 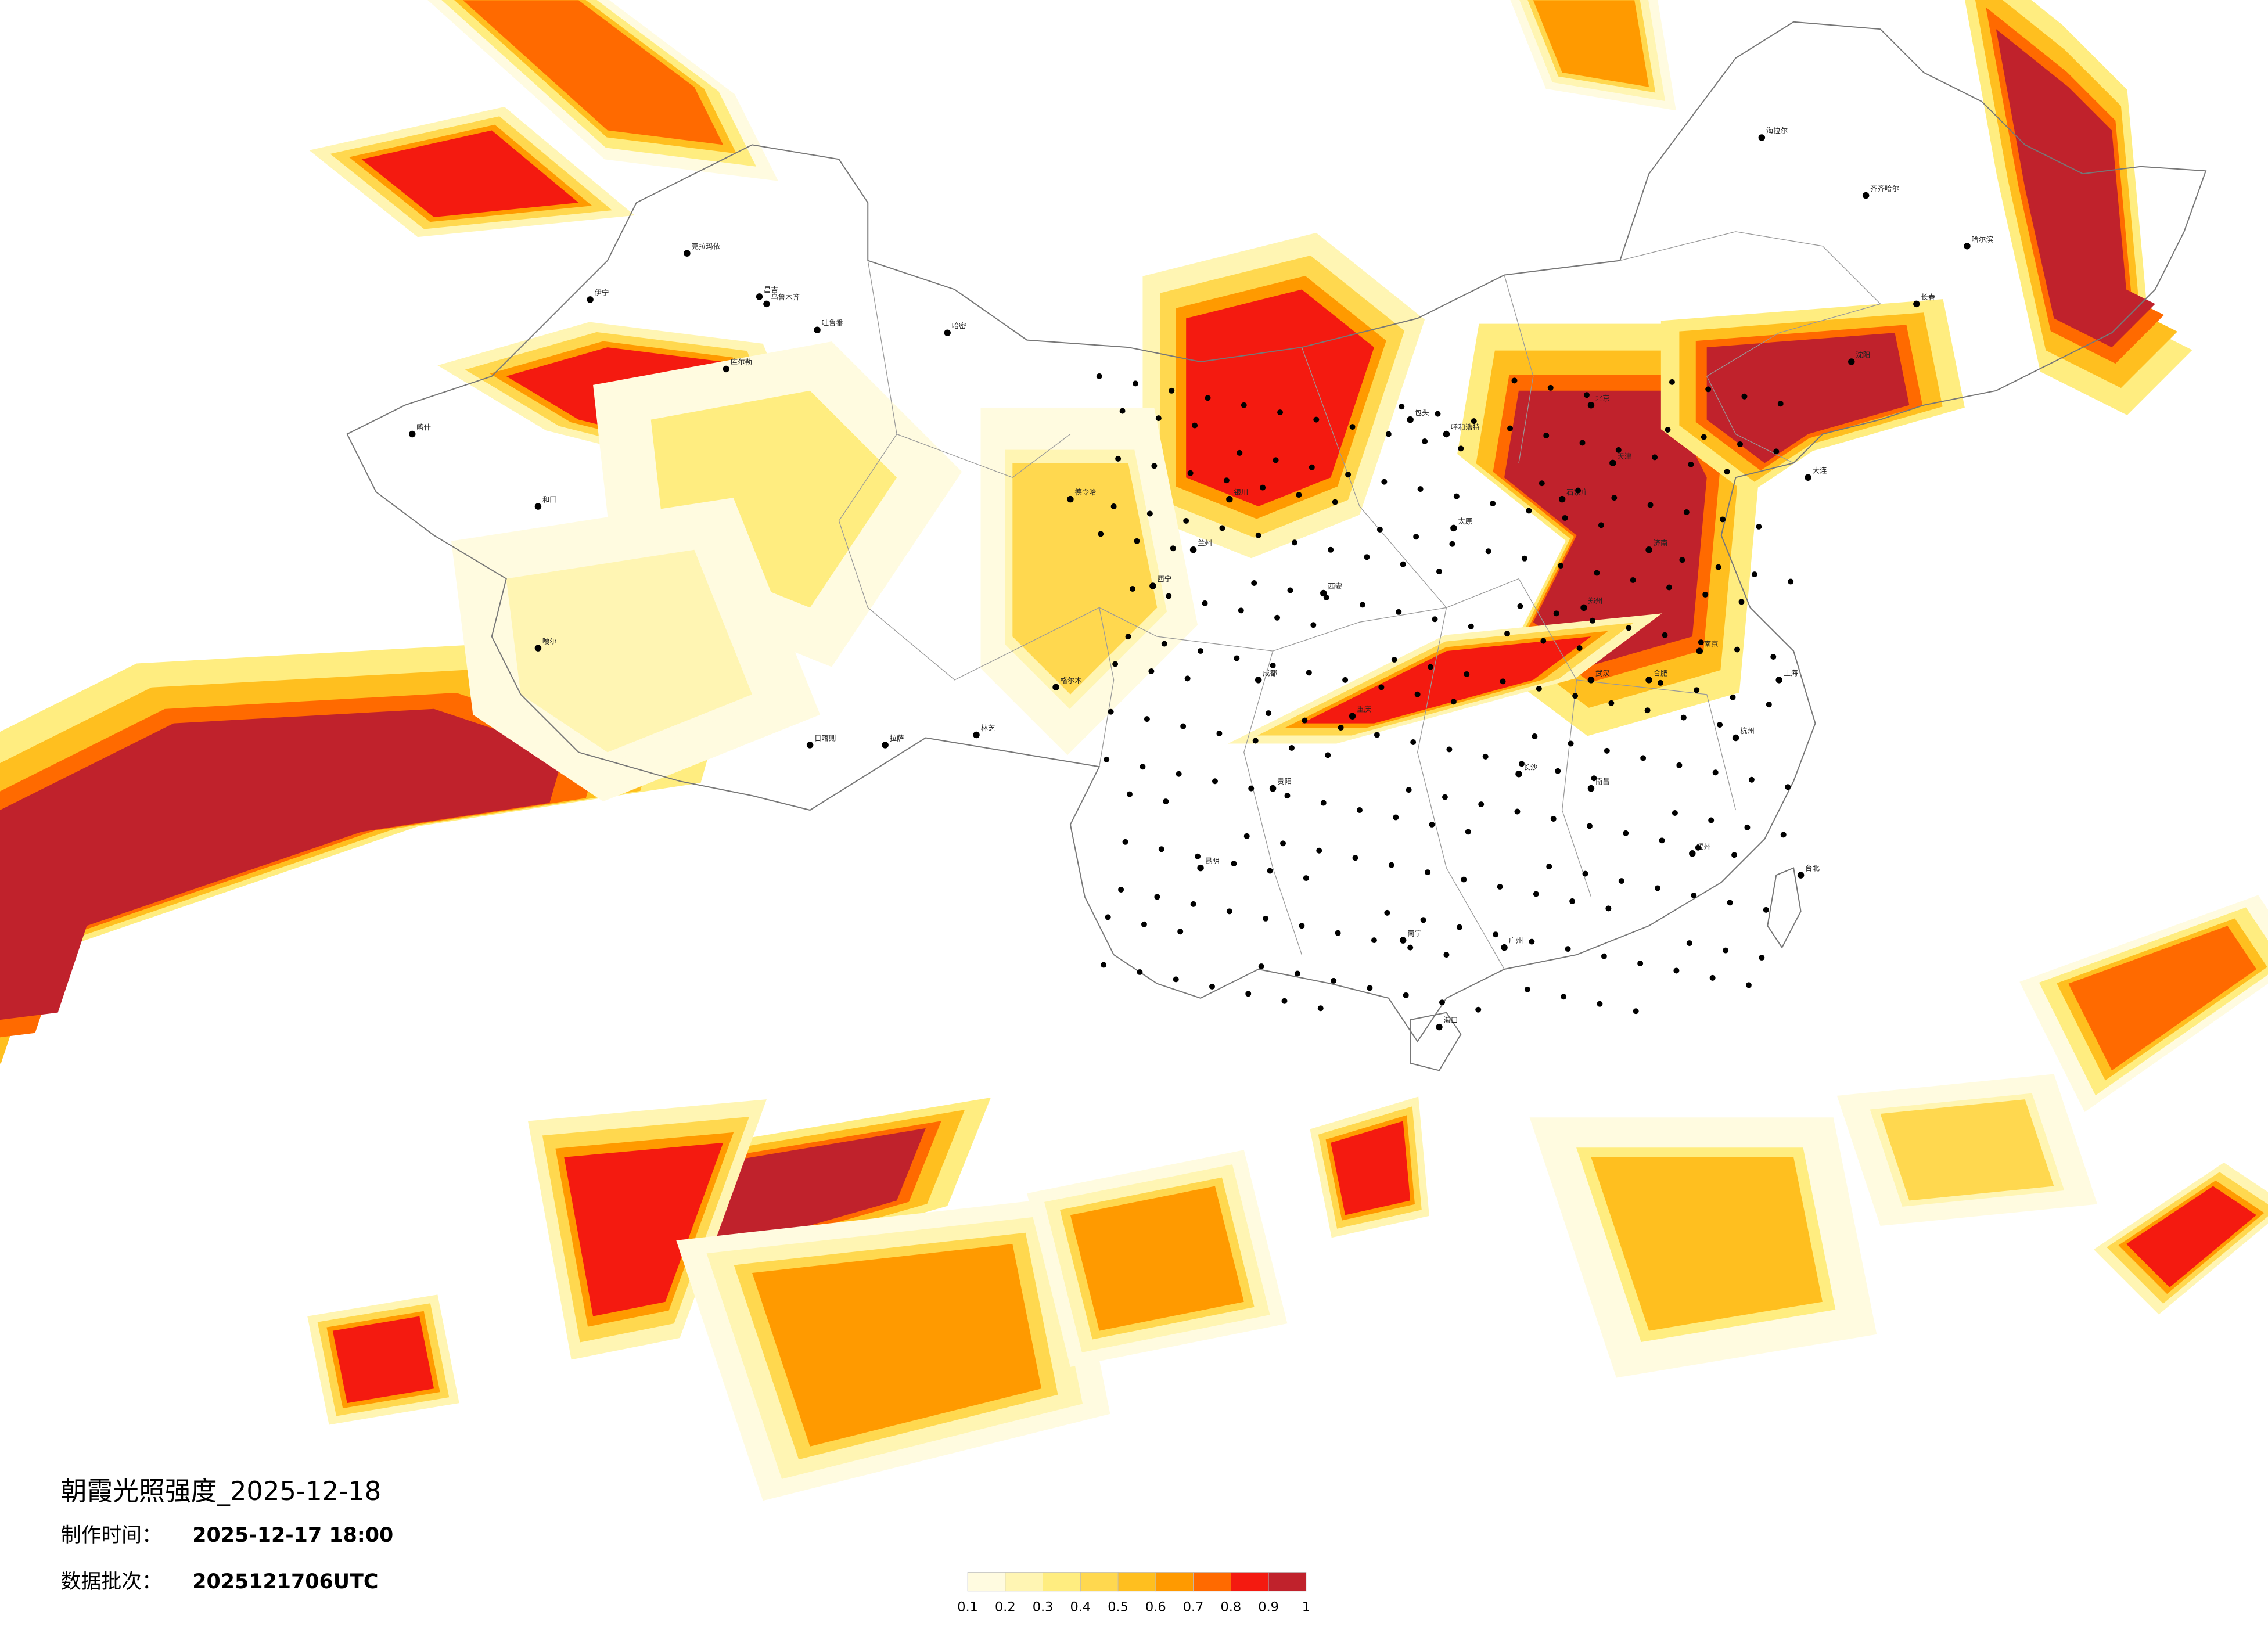 I want to click on city-label: 南宁, so click(x=1414, y=933).